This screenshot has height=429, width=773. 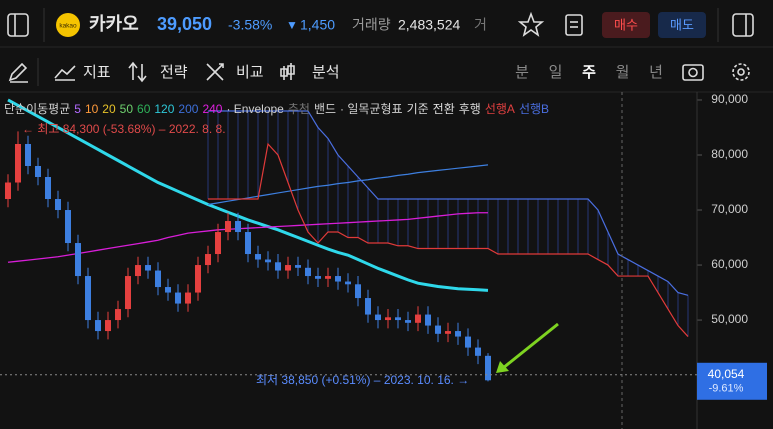 What do you see at coordinates (37, 109) in the screenshot?
I see `legend-item: 단순이동평균` at bounding box center [37, 109].